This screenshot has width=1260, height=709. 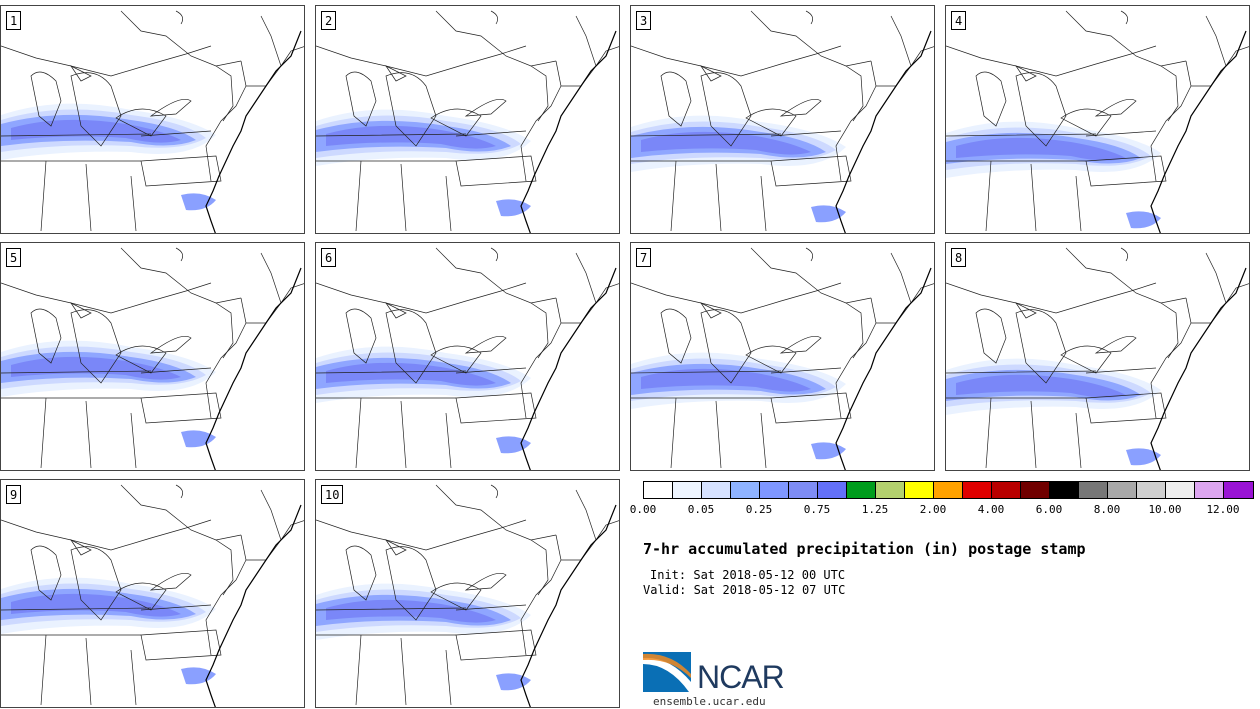 I want to click on member-label: 2, so click(x=329, y=20).